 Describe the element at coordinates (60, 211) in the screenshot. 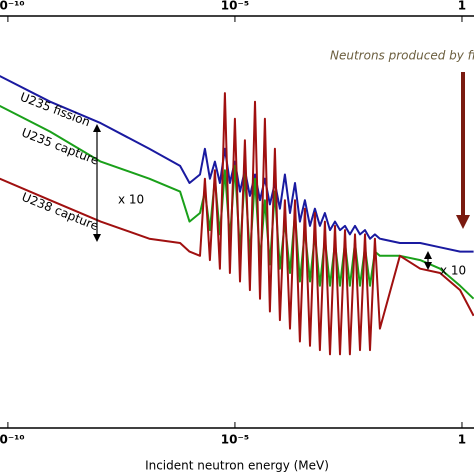

I see `series-label: U238 capture` at that location.